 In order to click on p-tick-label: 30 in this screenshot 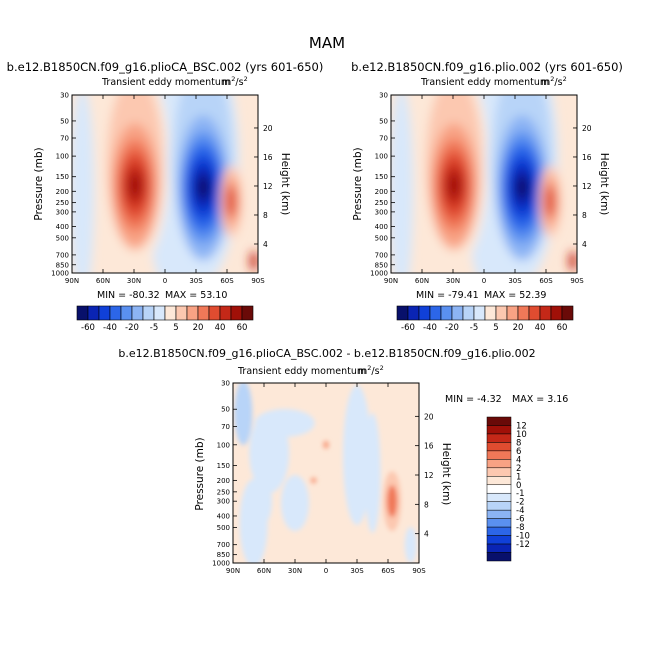, I will do `click(64, 96)`.